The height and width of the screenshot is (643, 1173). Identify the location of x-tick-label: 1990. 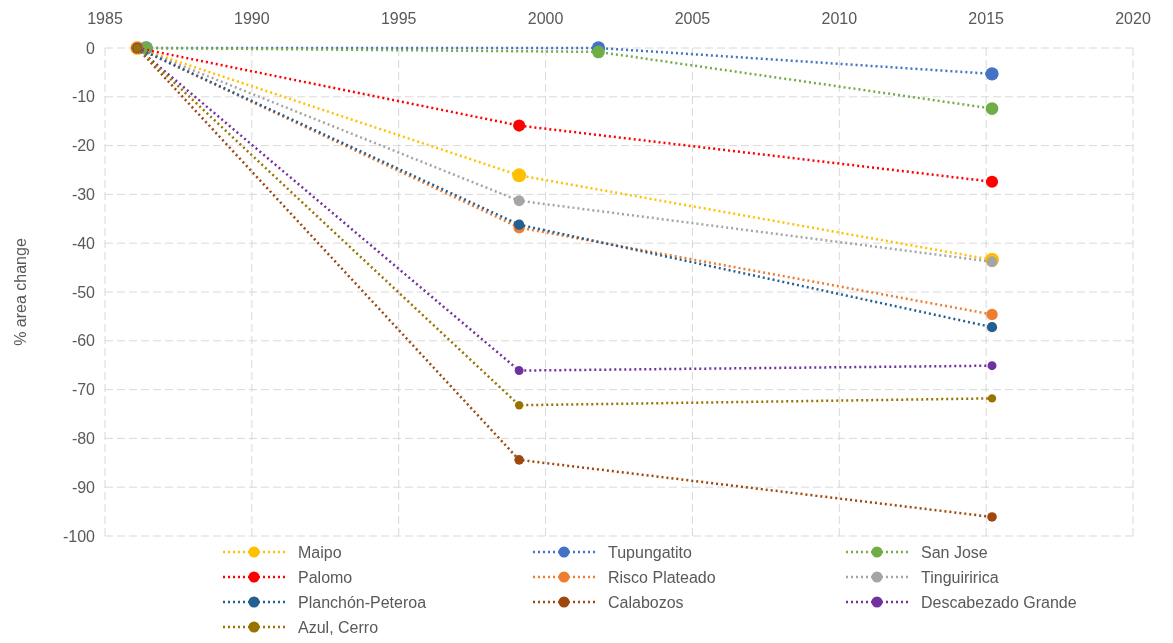
(252, 18).